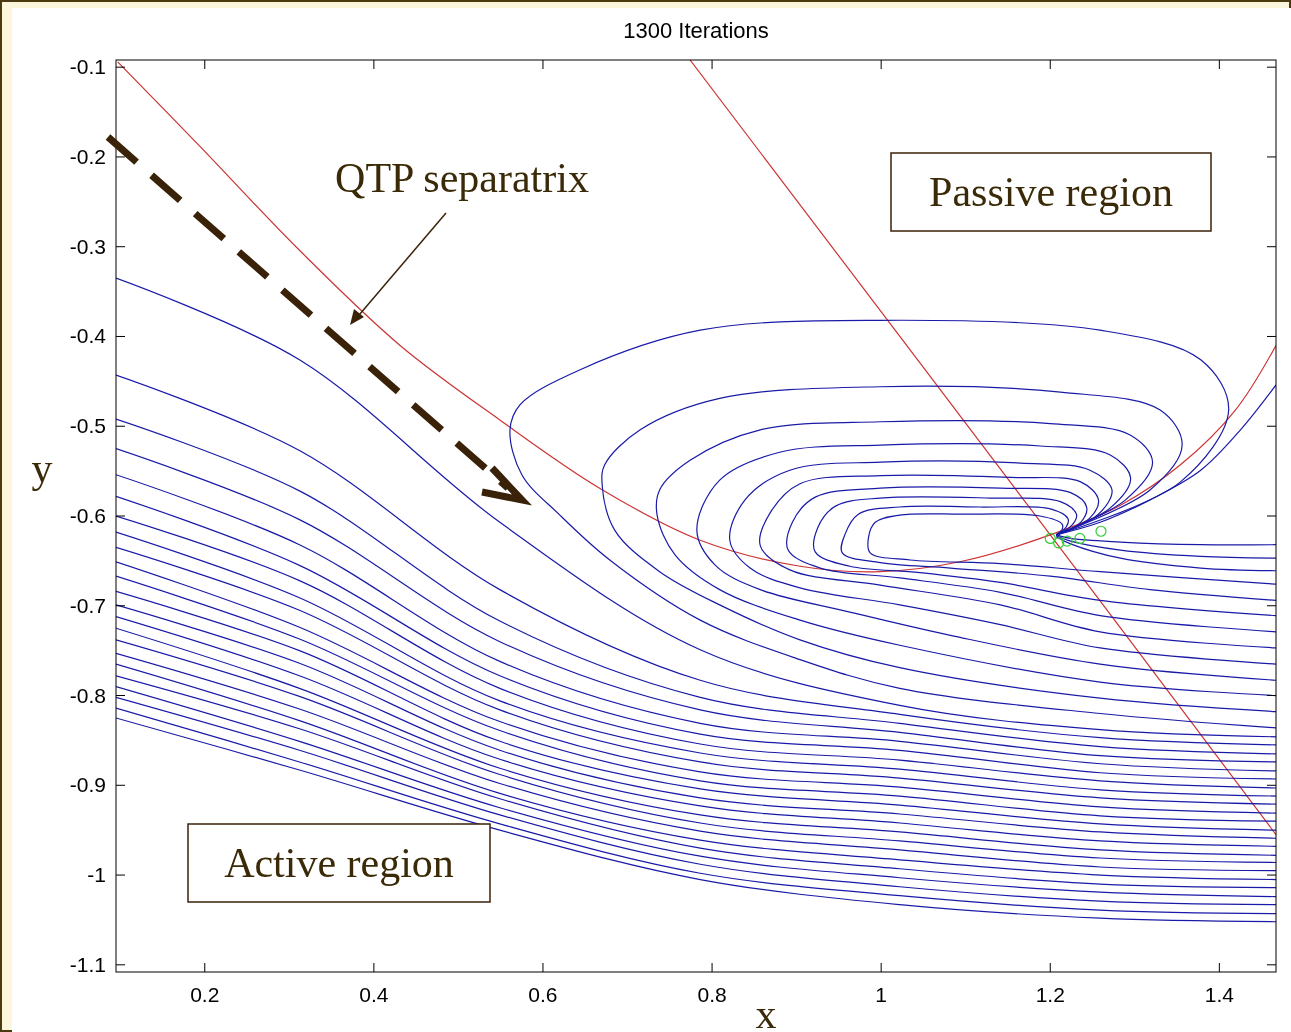 The width and height of the screenshot is (1291, 1032). Describe the element at coordinates (42, 468) in the screenshot. I see `y-axis-title: y` at that location.